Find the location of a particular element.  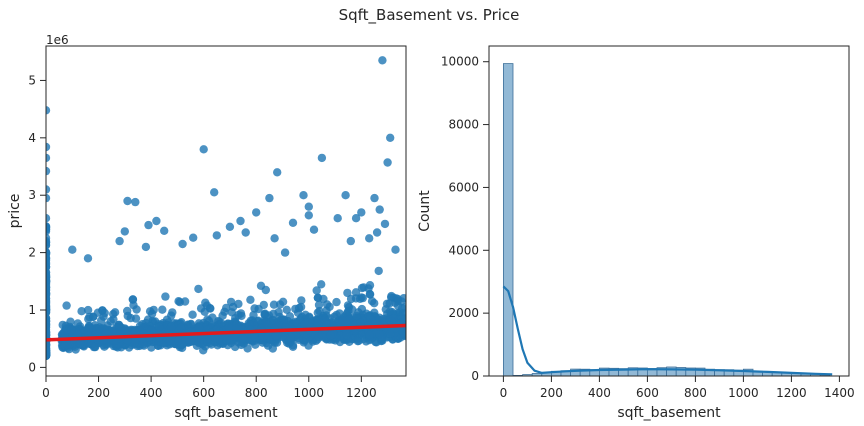

regression-line-group is located at coordinates (226, 332).